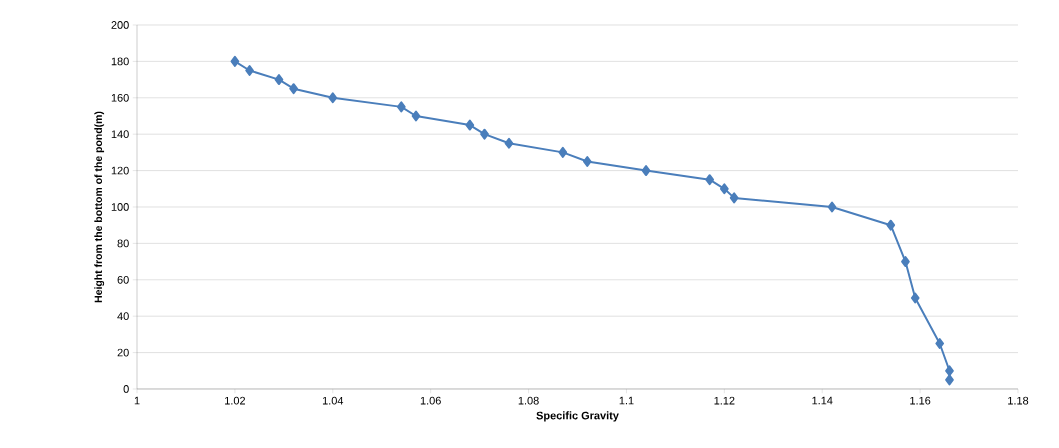 Image resolution: width=1059 pixels, height=448 pixels. What do you see at coordinates (120, 61) in the screenshot?
I see `y-tick-label: 180` at bounding box center [120, 61].